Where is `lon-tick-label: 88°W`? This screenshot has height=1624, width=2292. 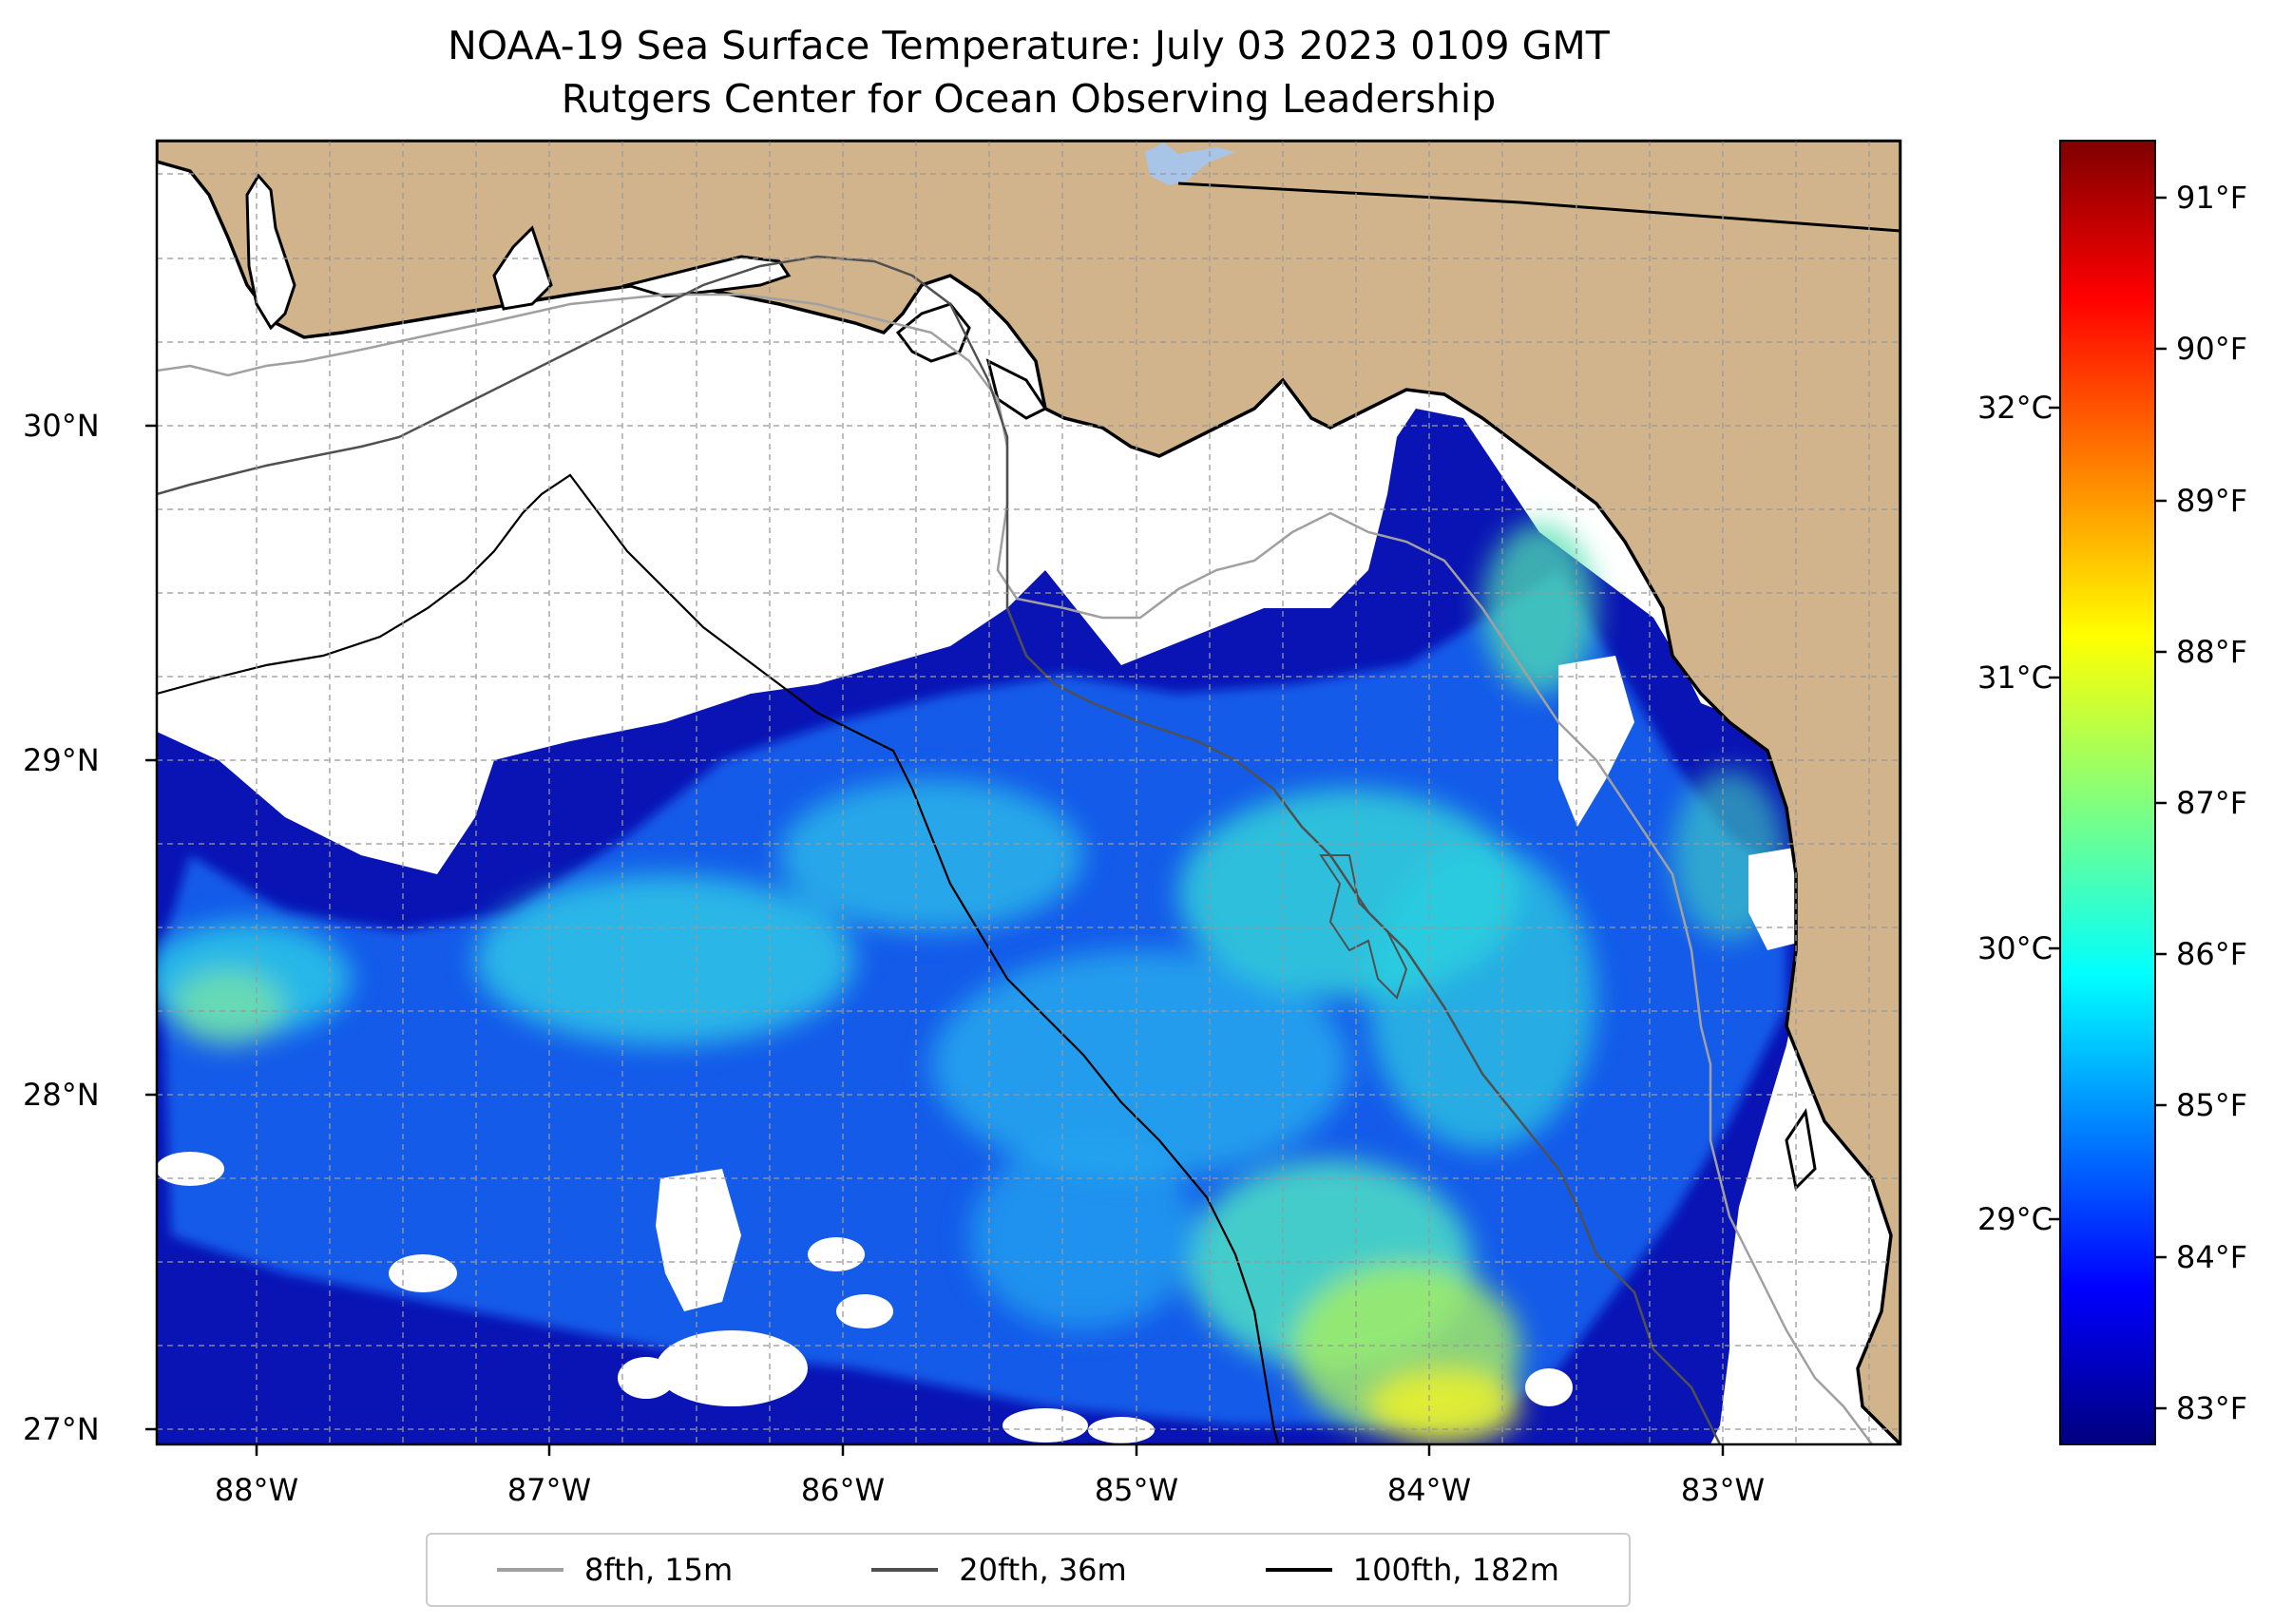
lon-tick-label: 88°W is located at coordinates (256, 1490).